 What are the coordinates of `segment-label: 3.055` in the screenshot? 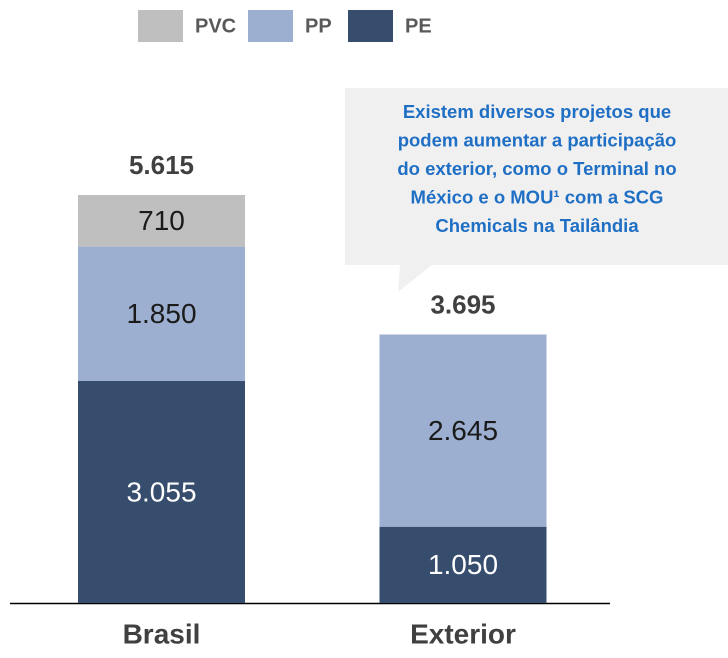 It's located at (161, 491).